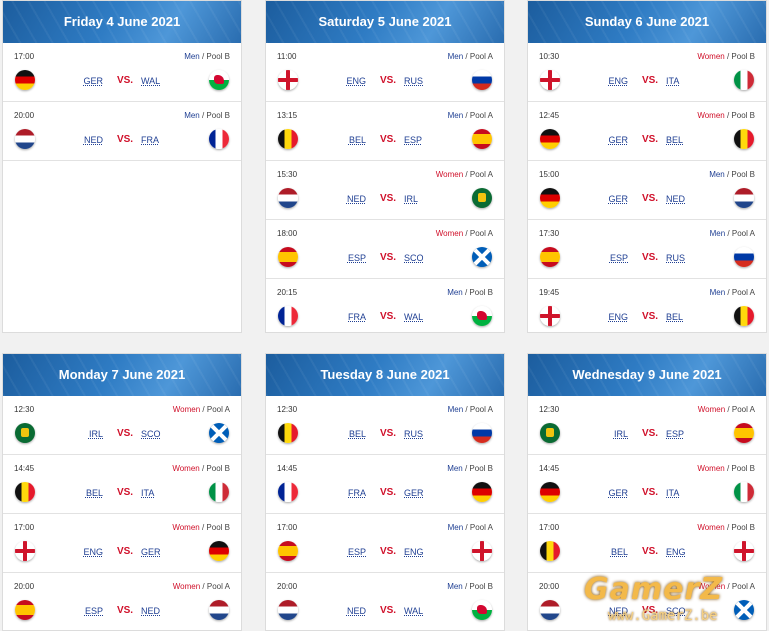 The image size is (769, 631). I want to click on match-row: 12:30 Women / Pool A IRL VS. ESP, so click(647, 425).